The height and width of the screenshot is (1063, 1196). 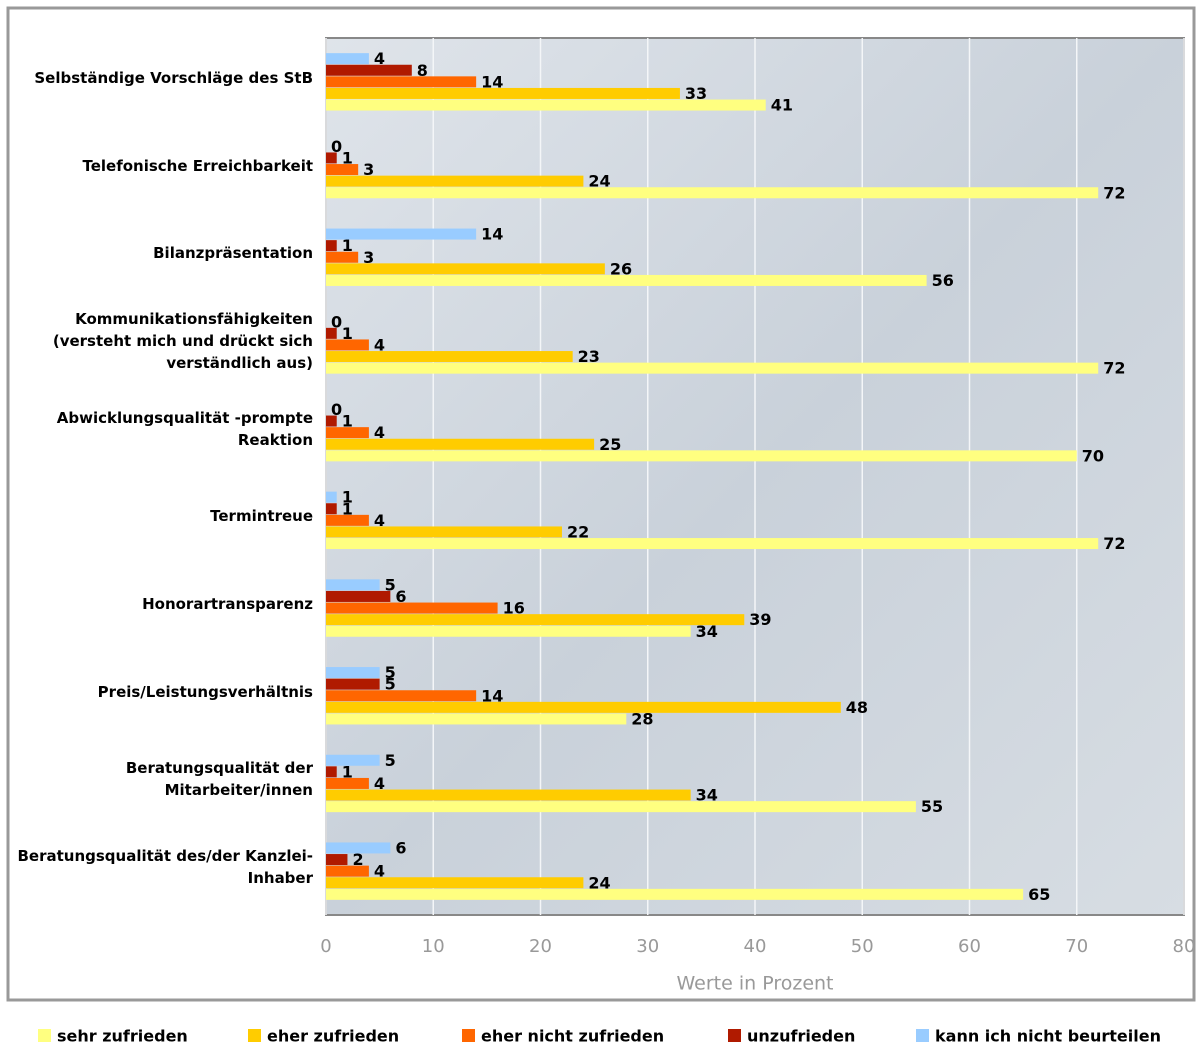 I want to click on value-label: 33, so click(x=696, y=93).